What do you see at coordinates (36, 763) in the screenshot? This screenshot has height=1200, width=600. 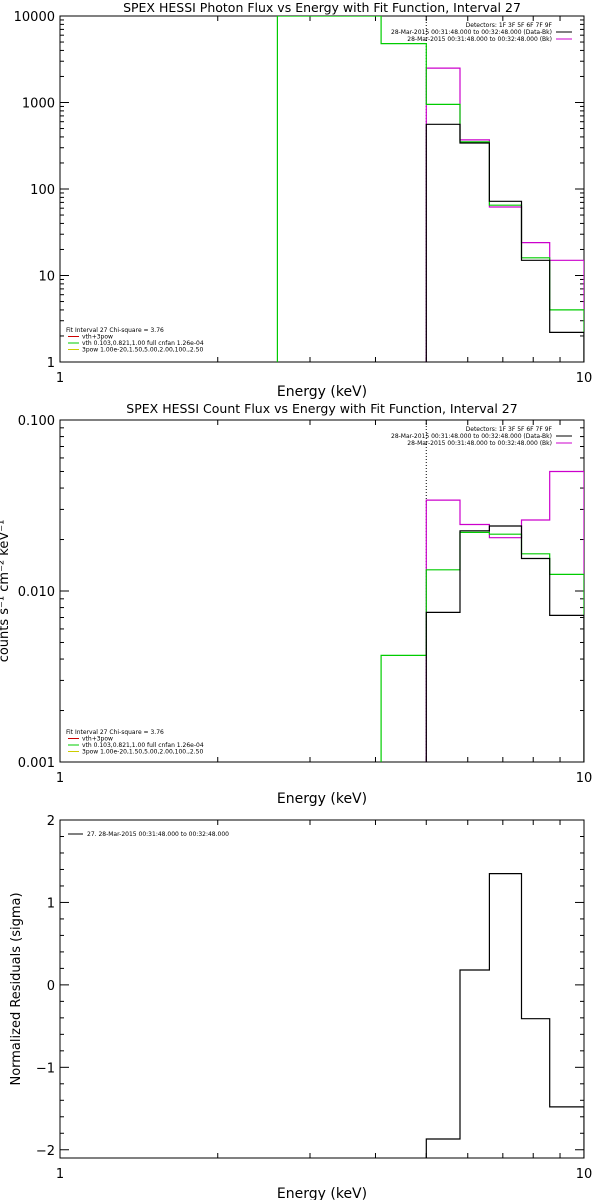 I see `y-tick-label: 0.001` at bounding box center [36, 763].